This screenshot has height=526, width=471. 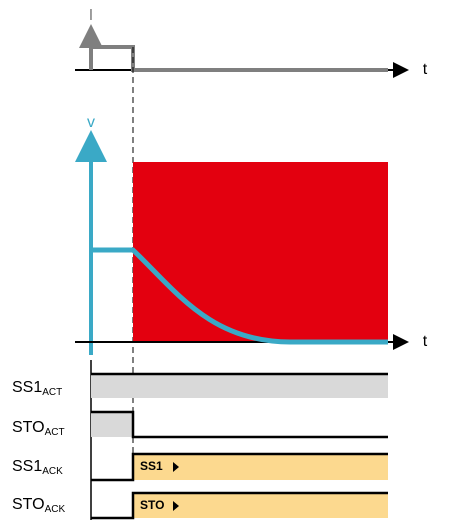 I want to click on signal-label: SS1ACK, so click(x=37, y=467).